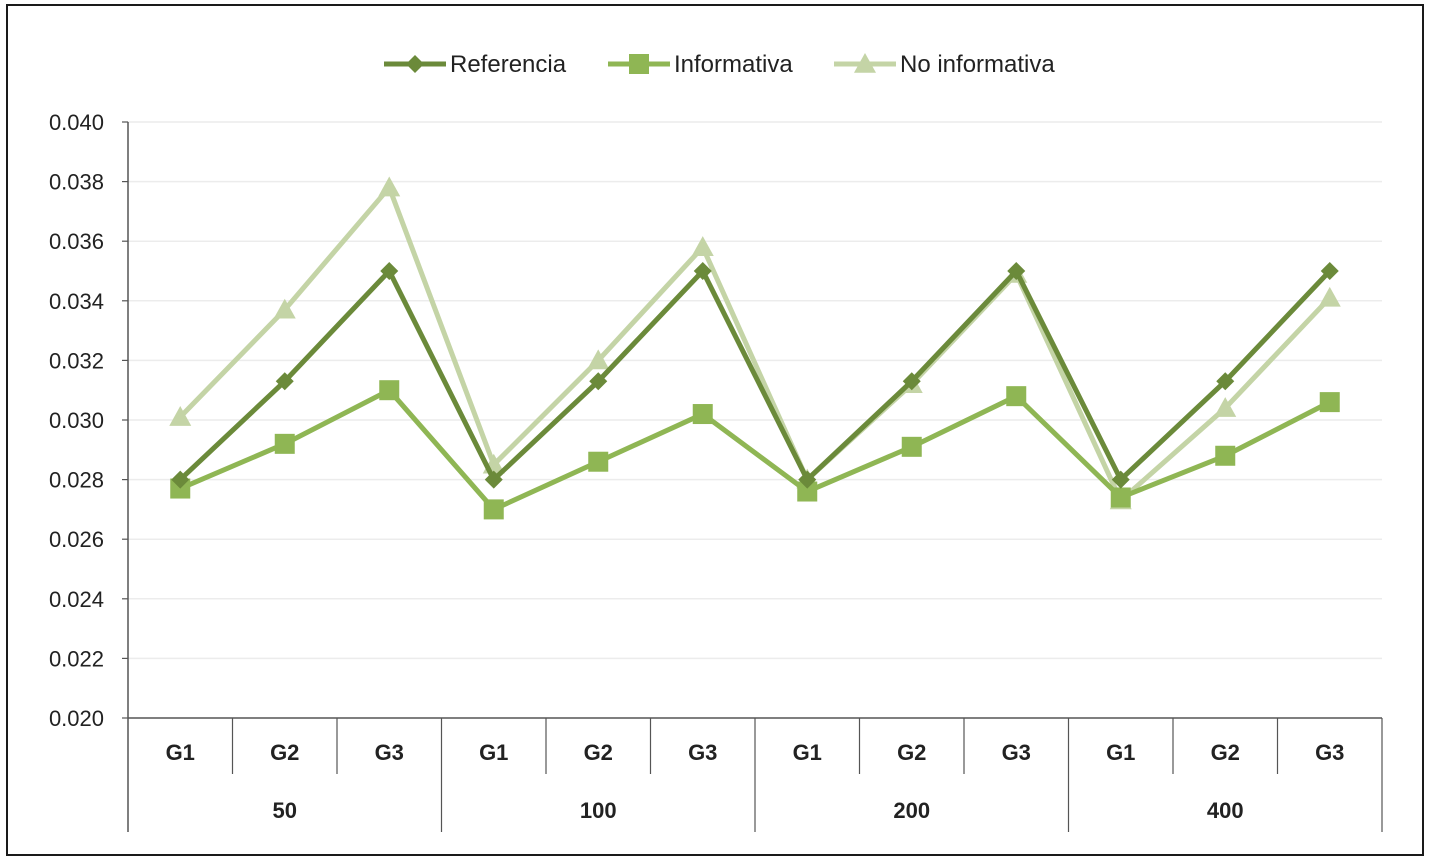 This screenshot has height=864, width=1434. I want to click on y-tick-label: 0.028, so click(76, 480).